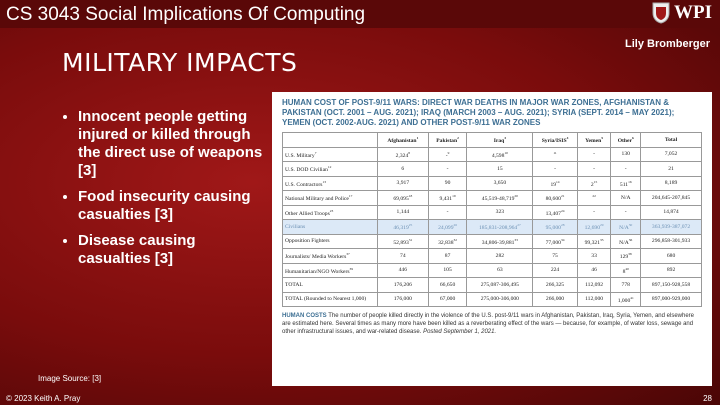  I want to click on row-label-text: Journalists/ Media Workers, so click(316, 257).